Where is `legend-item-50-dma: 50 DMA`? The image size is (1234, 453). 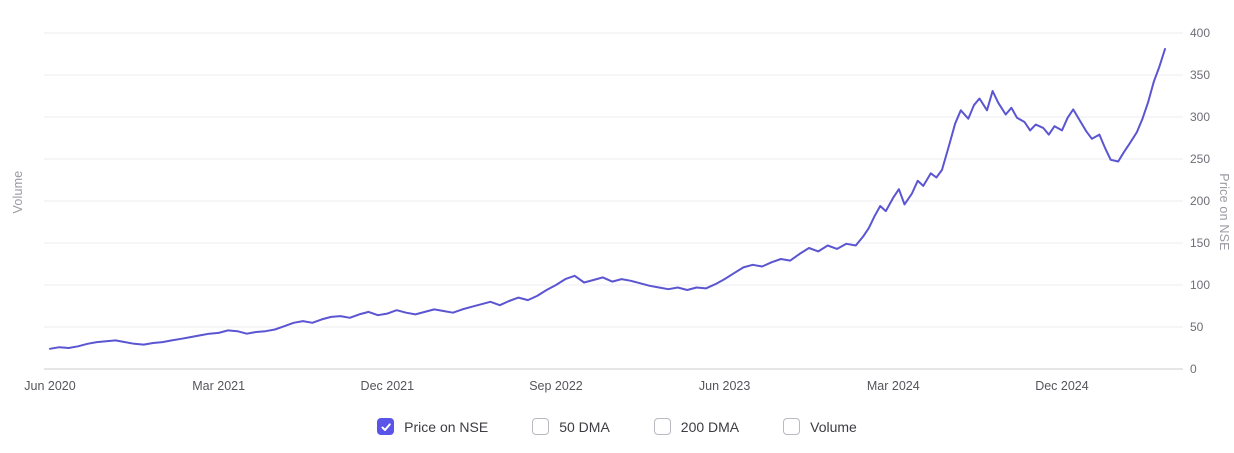
legend-item-50-dma: 50 DMA is located at coordinates (571, 426).